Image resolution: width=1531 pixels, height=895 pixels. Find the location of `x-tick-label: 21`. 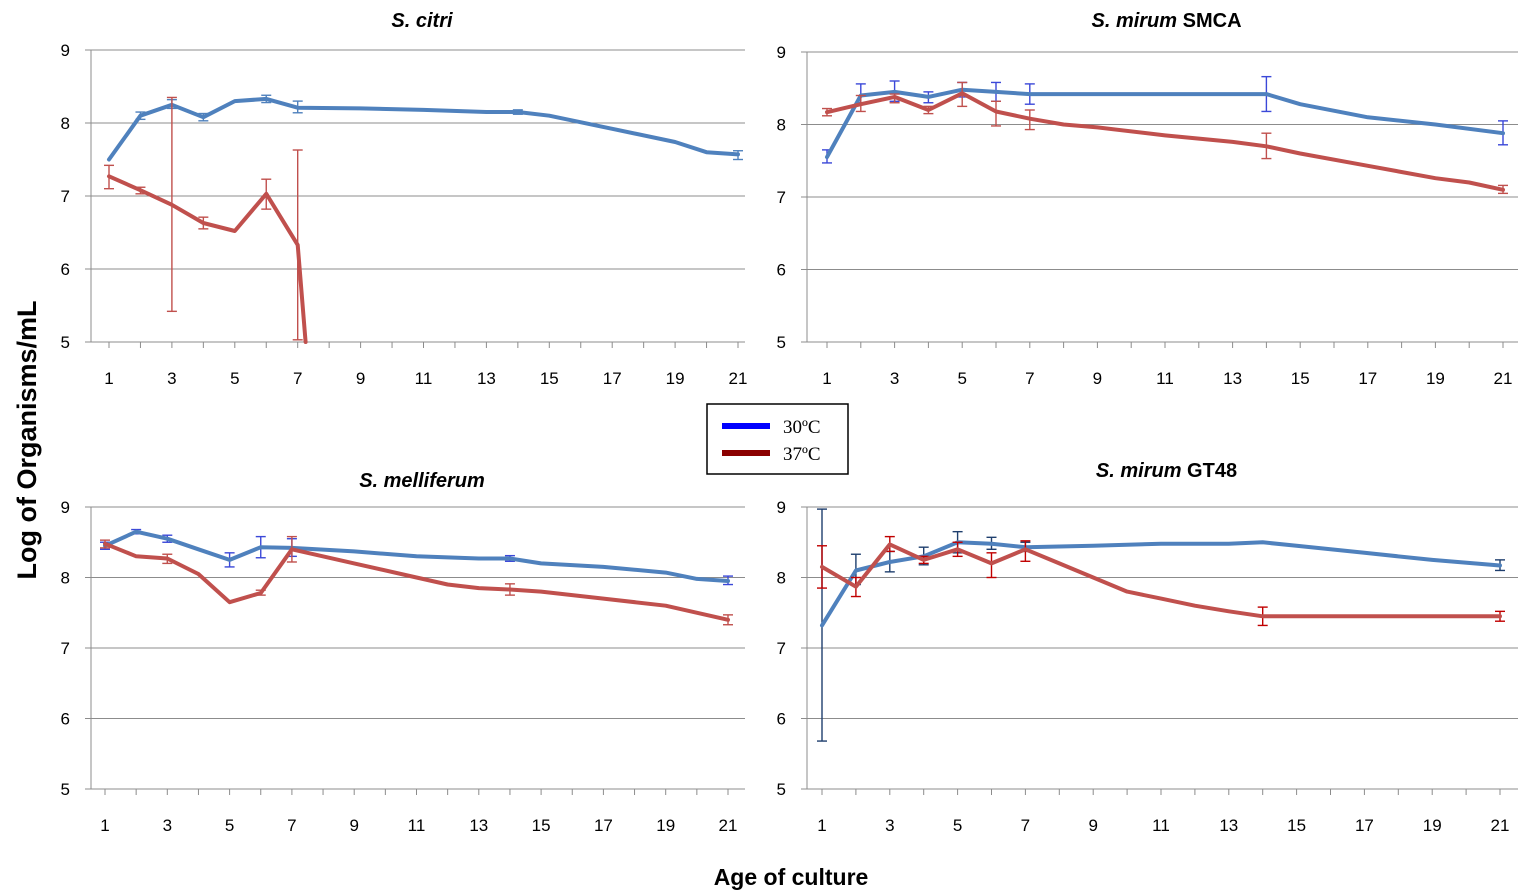

x-tick-label: 21 is located at coordinates (738, 378).